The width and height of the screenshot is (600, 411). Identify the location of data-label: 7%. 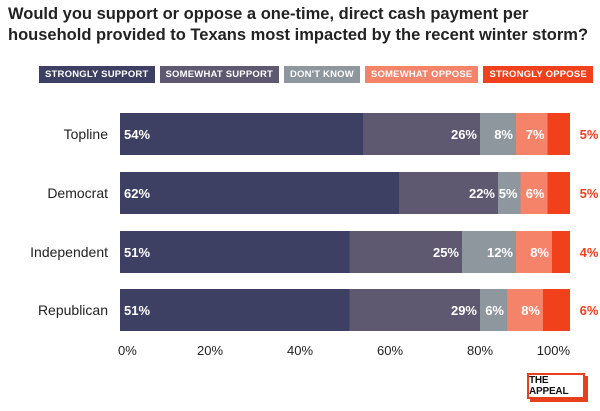
(535, 134).